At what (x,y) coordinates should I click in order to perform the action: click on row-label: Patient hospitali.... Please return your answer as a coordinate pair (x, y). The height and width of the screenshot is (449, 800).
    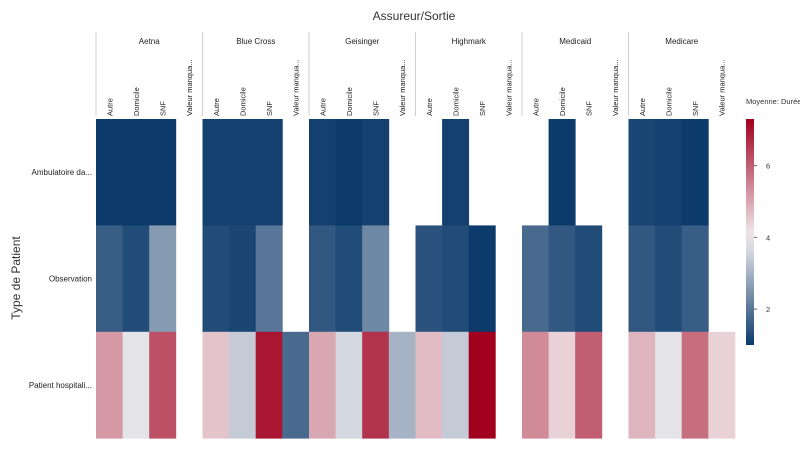
    Looking at the image, I should click on (60, 385).